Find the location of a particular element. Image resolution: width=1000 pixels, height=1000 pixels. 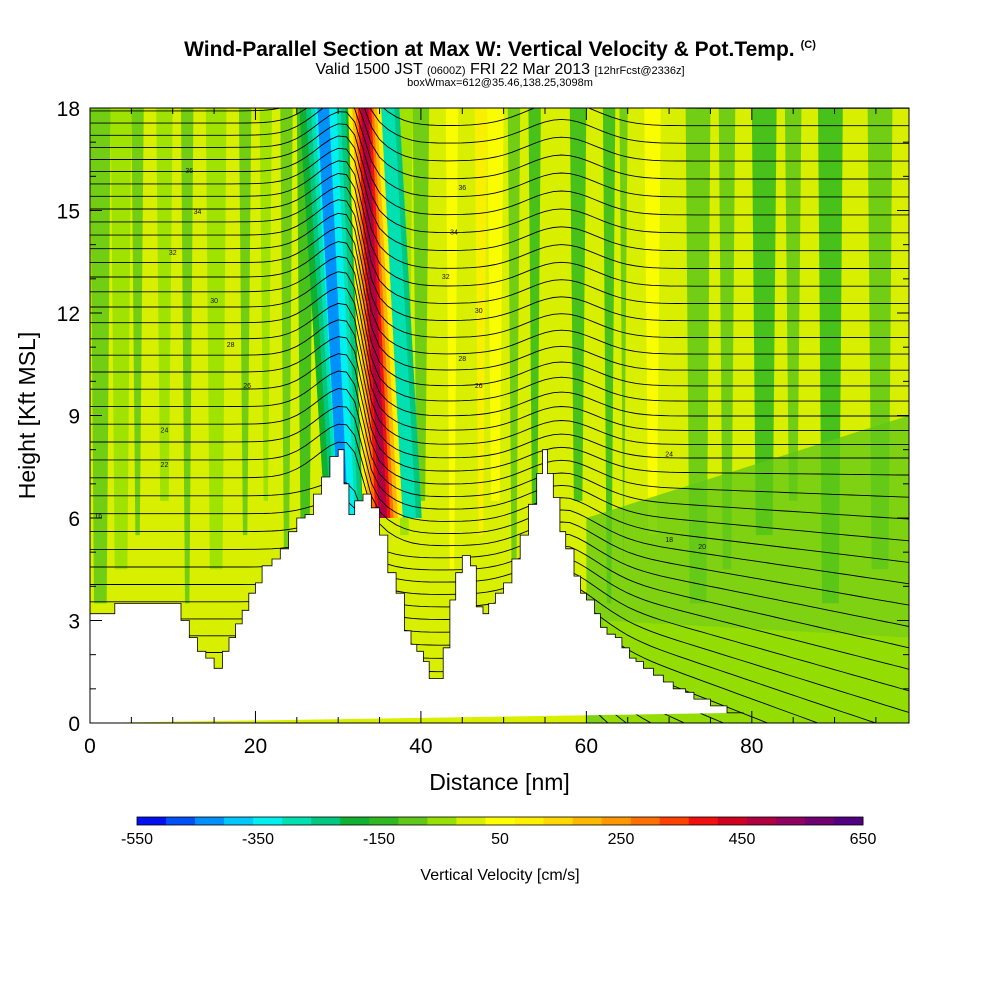

colorbar-tick-label: -150 is located at coordinates (379, 839).